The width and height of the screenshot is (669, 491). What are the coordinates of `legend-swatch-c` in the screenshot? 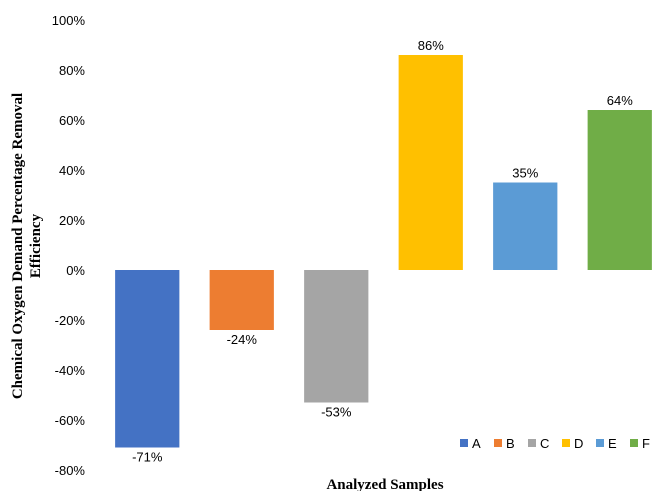 It's located at (532, 443).